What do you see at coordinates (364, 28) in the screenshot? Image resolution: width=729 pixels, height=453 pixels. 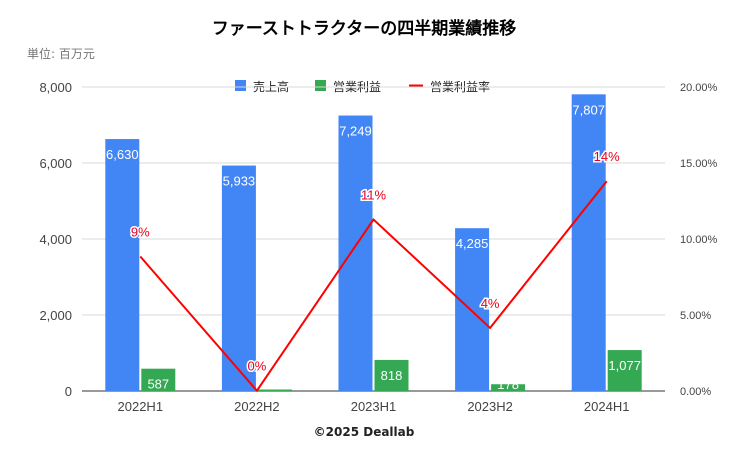 I see `chart-title: ファーストトラクターの四半期業績推移` at bounding box center [364, 28].